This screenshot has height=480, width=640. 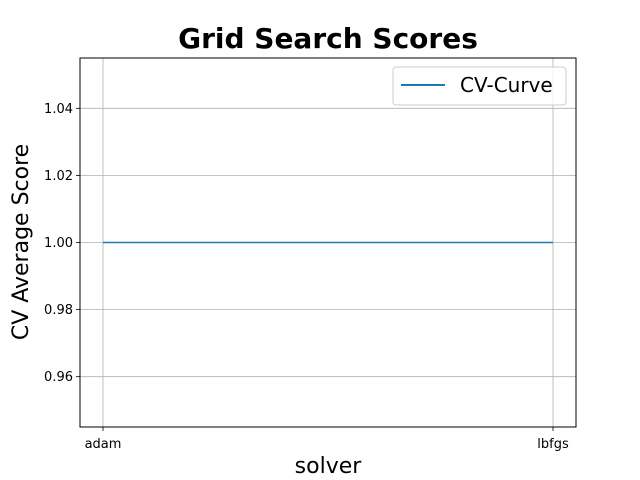 I want to click on legend-label-cv-curve: CV-Curve, so click(x=506, y=85).